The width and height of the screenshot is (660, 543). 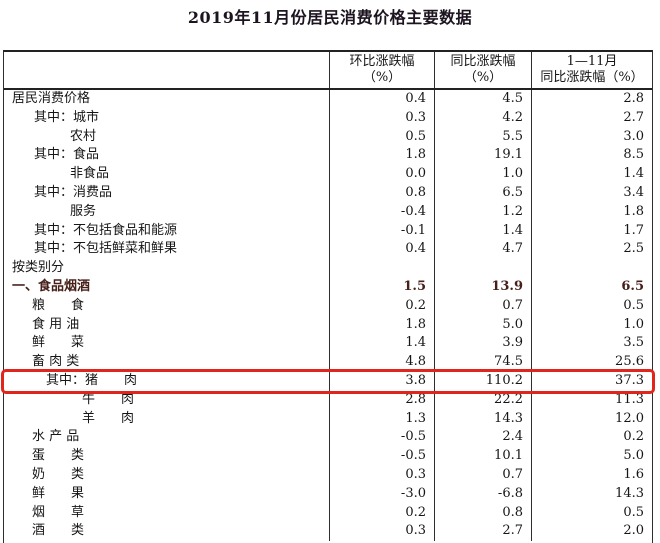 I want to click on row-value: -0.1, so click(x=381, y=231).